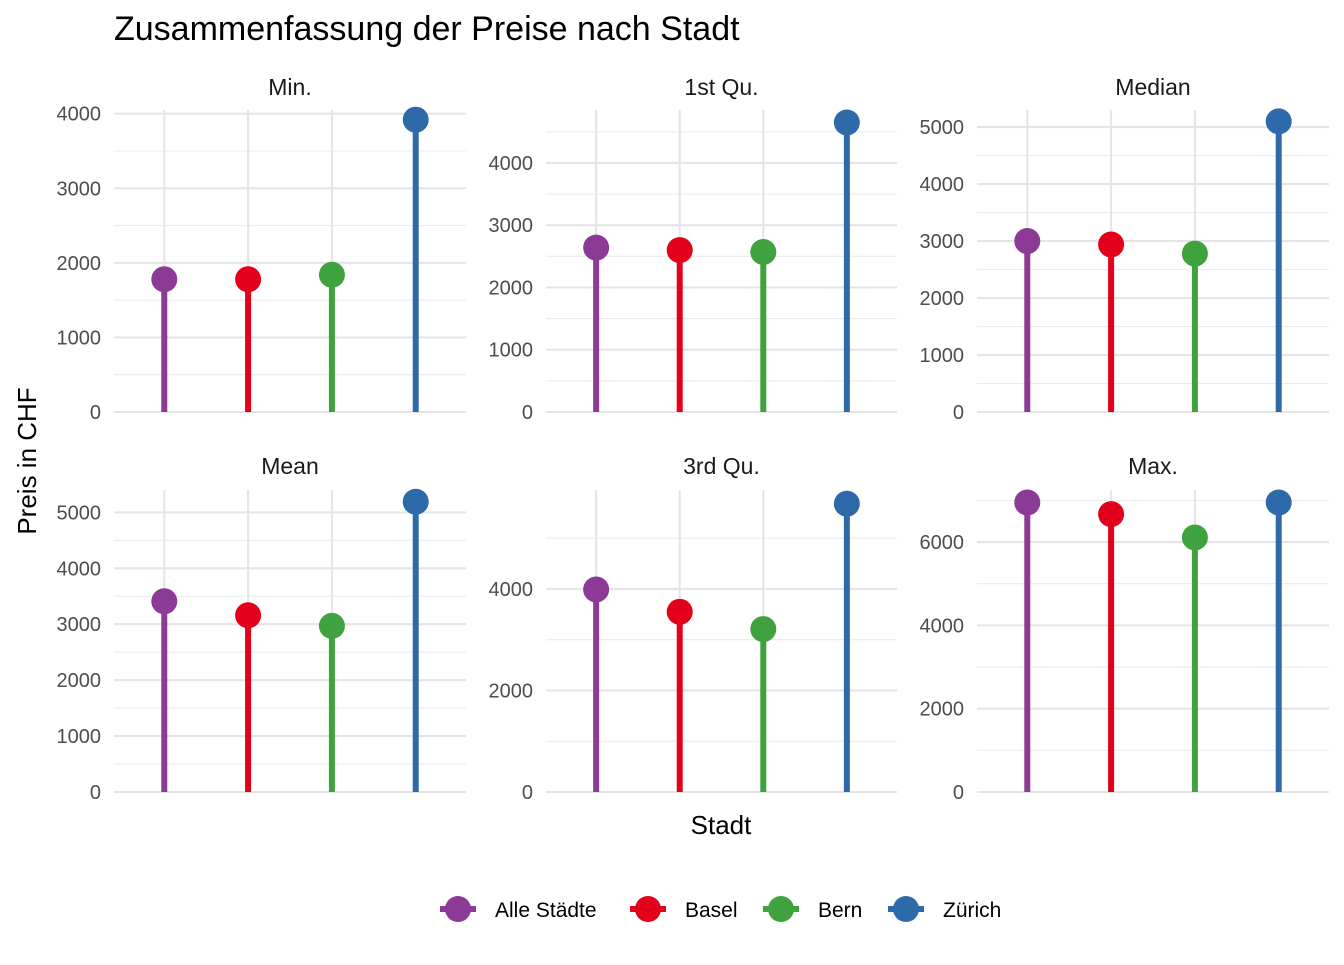  I want to click on panel-1st-qu: 0 1000 2000 3000 4000 1st Qu., so click(693, 249).